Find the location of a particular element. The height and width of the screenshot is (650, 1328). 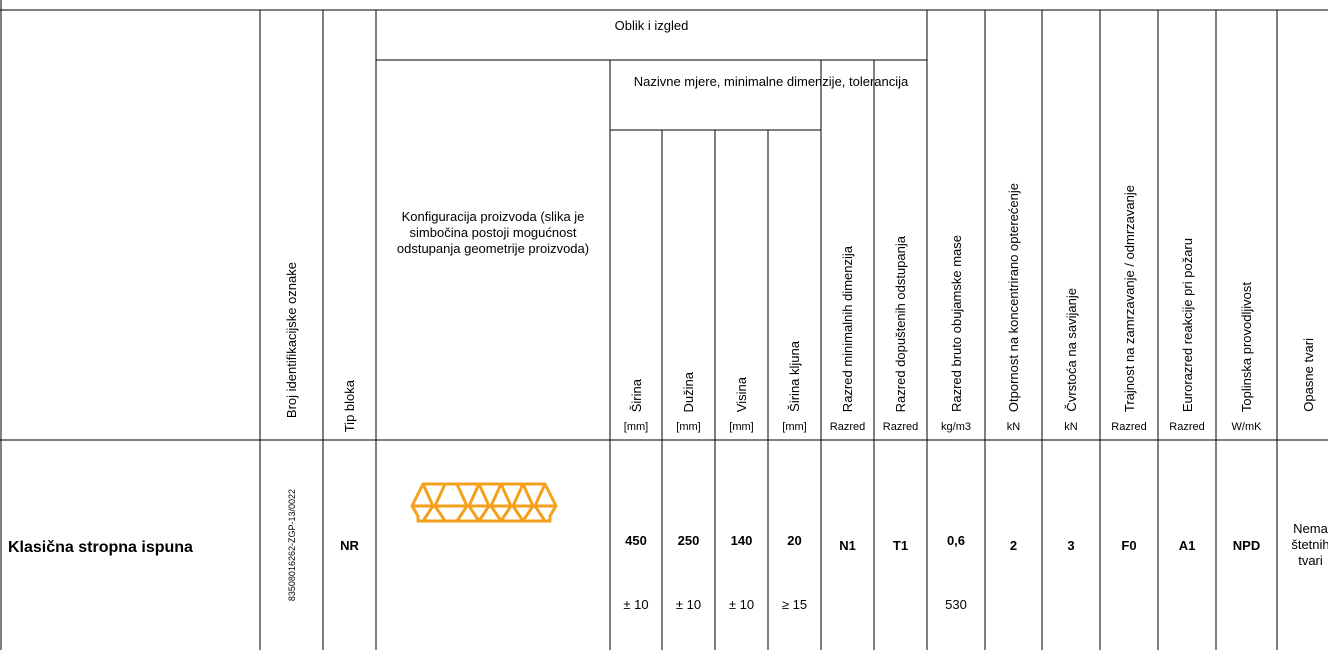

group-title: Oblik i izgled is located at coordinates (651, 25).